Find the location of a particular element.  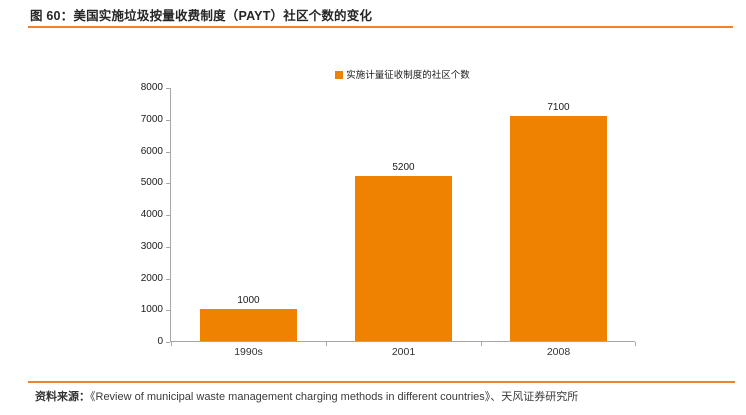

bar-1990s is located at coordinates (248, 325).